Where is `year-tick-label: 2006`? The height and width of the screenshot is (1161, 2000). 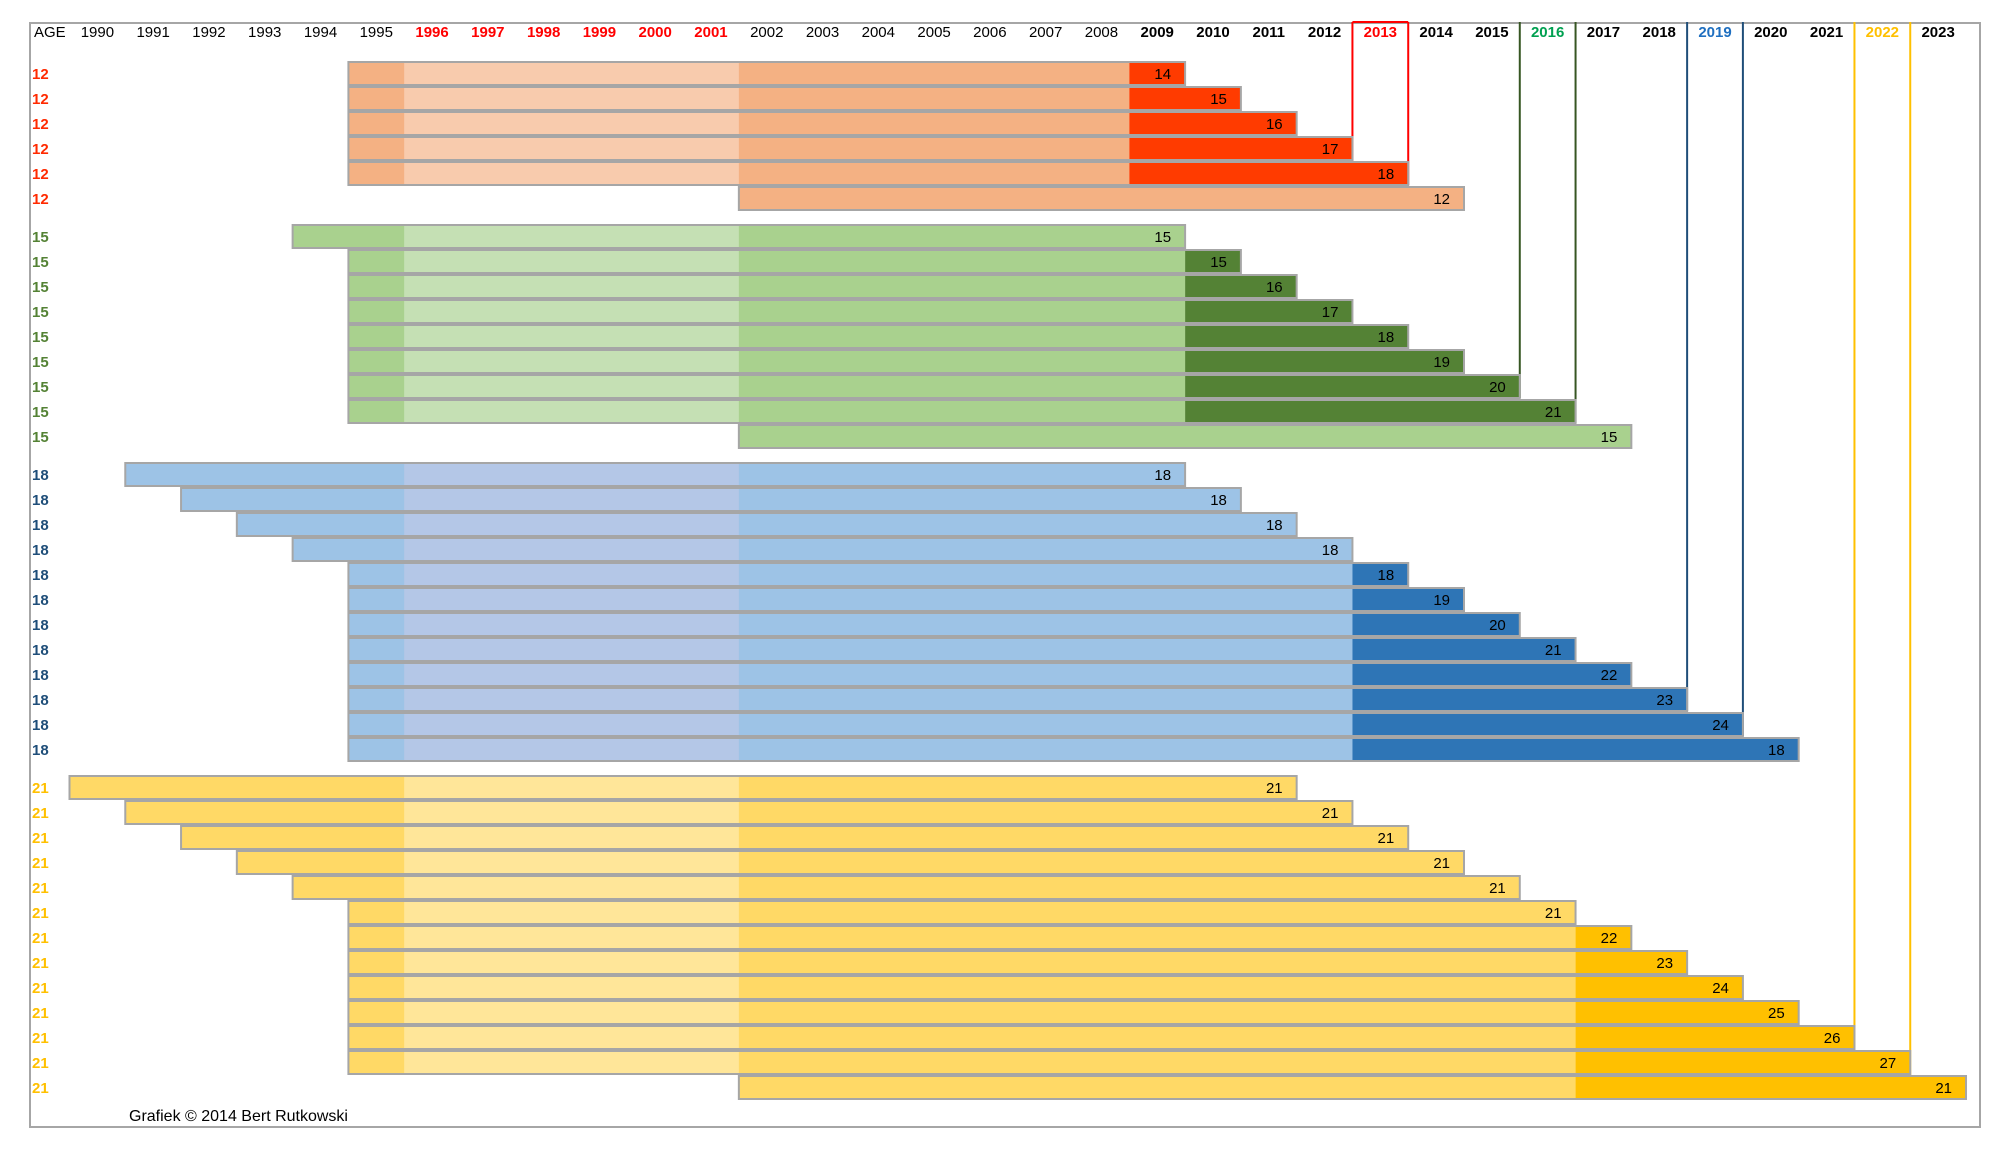 year-tick-label: 2006 is located at coordinates (989, 32).